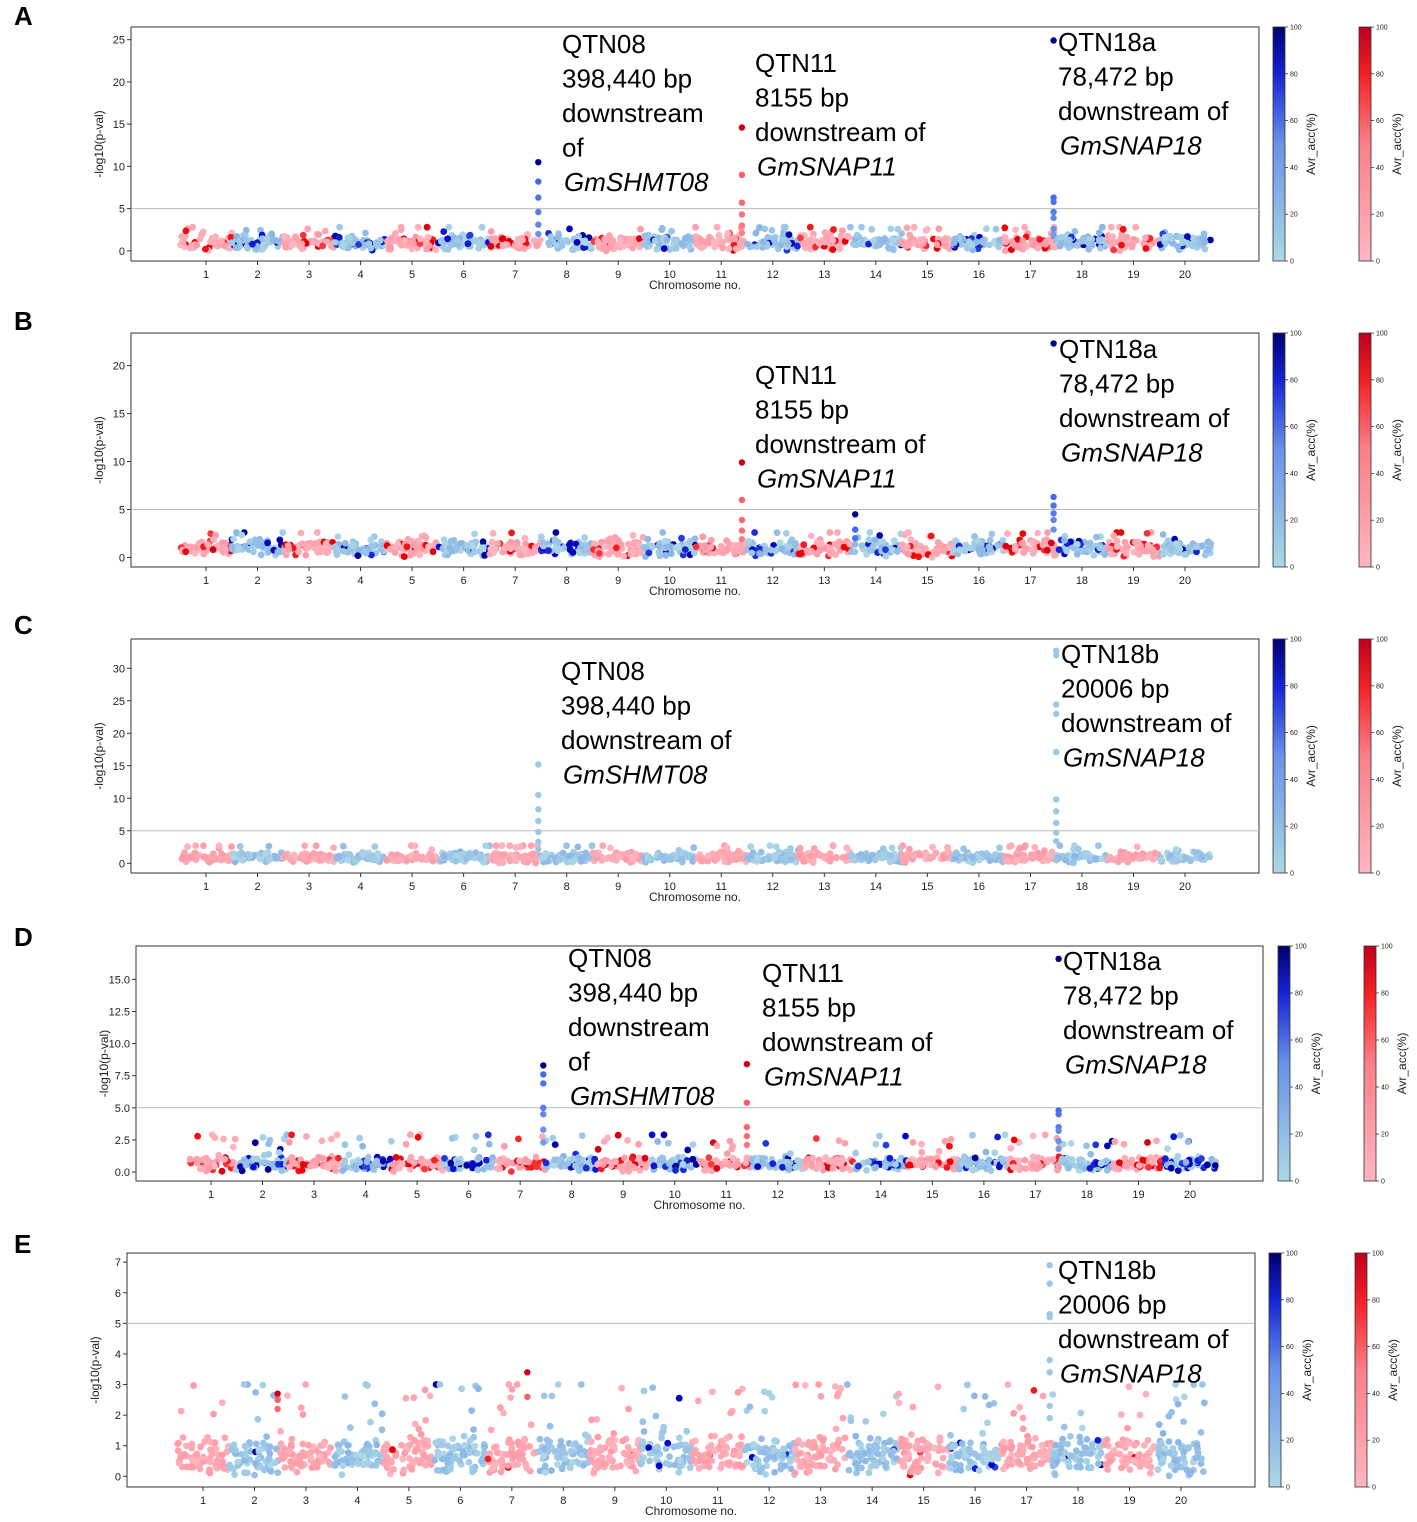 The width and height of the screenshot is (1417, 1522). What do you see at coordinates (1380, 780) in the screenshot?
I see `colorbar-tick-label: 40` at bounding box center [1380, 780].